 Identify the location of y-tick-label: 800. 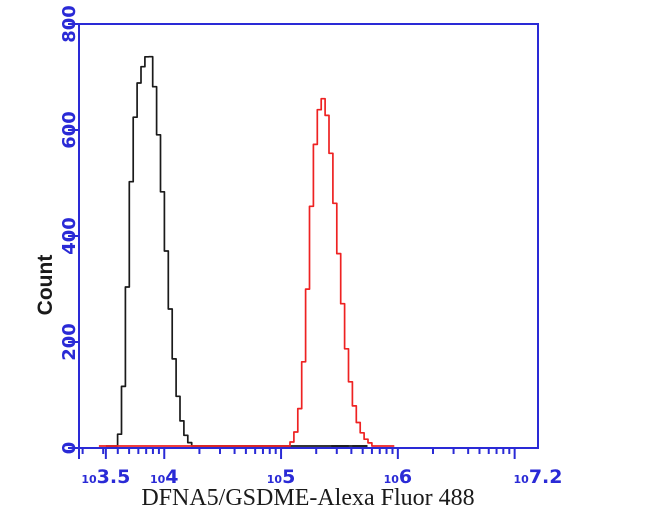
(69, 24).